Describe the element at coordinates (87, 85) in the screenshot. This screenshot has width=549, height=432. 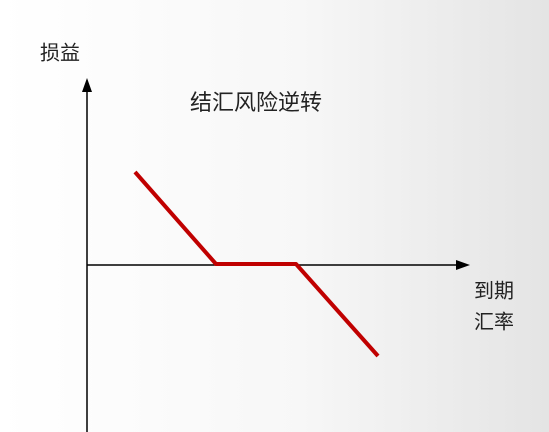
I see `y-axis-arrow` at that location.